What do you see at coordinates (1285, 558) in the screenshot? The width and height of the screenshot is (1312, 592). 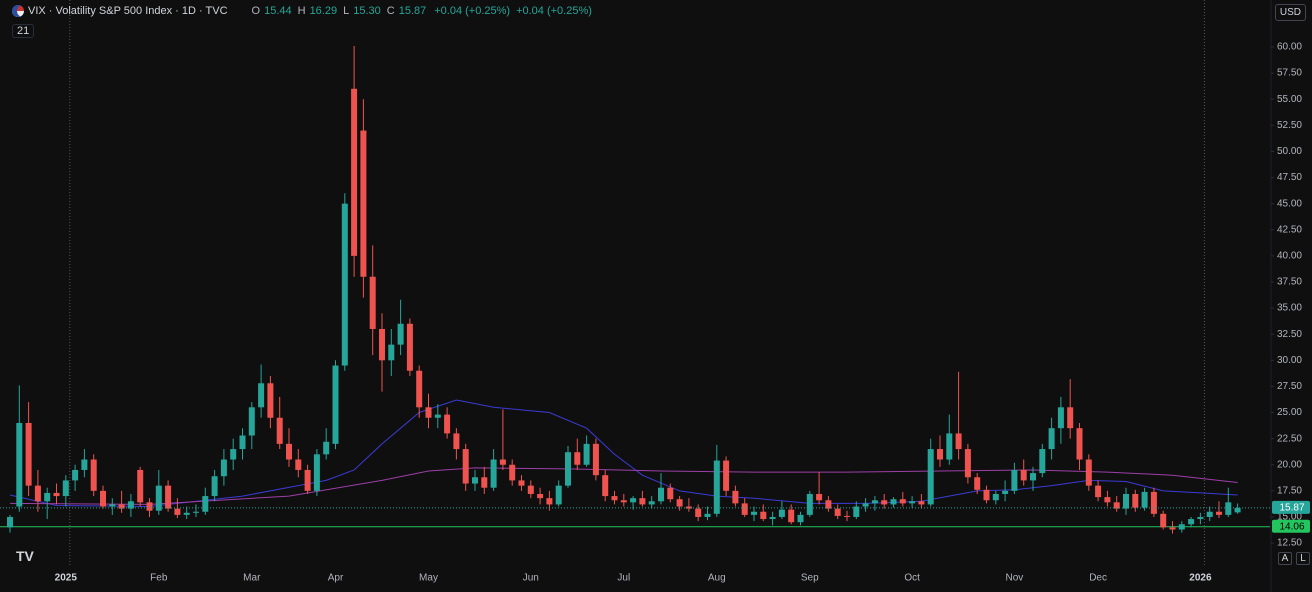 I see `auto-scale-button: A` at bounding box center [1285, 558].